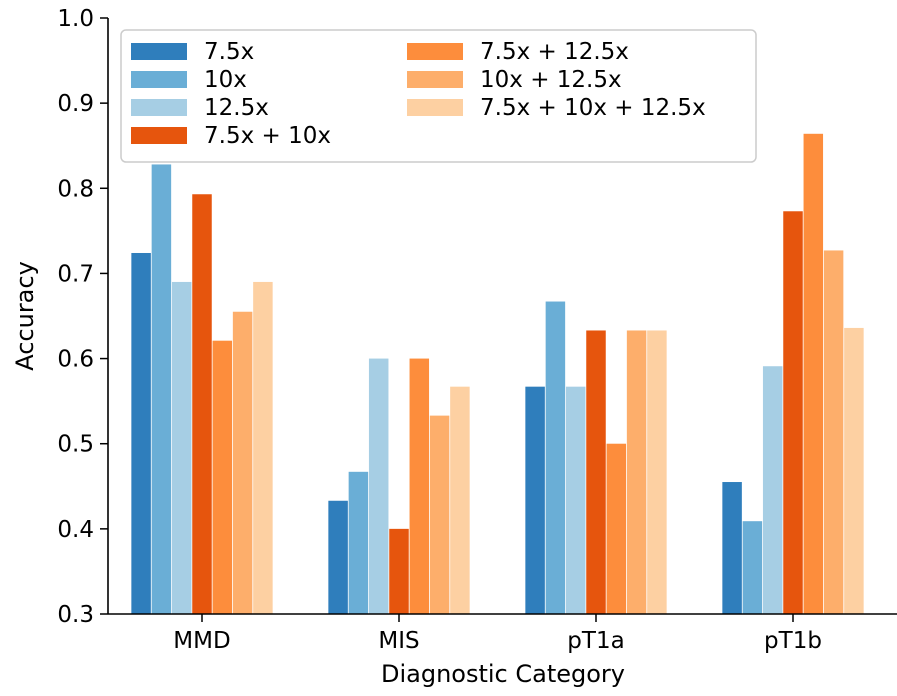  I want to click on bar-MIS-12-5x, so click(378, 486).